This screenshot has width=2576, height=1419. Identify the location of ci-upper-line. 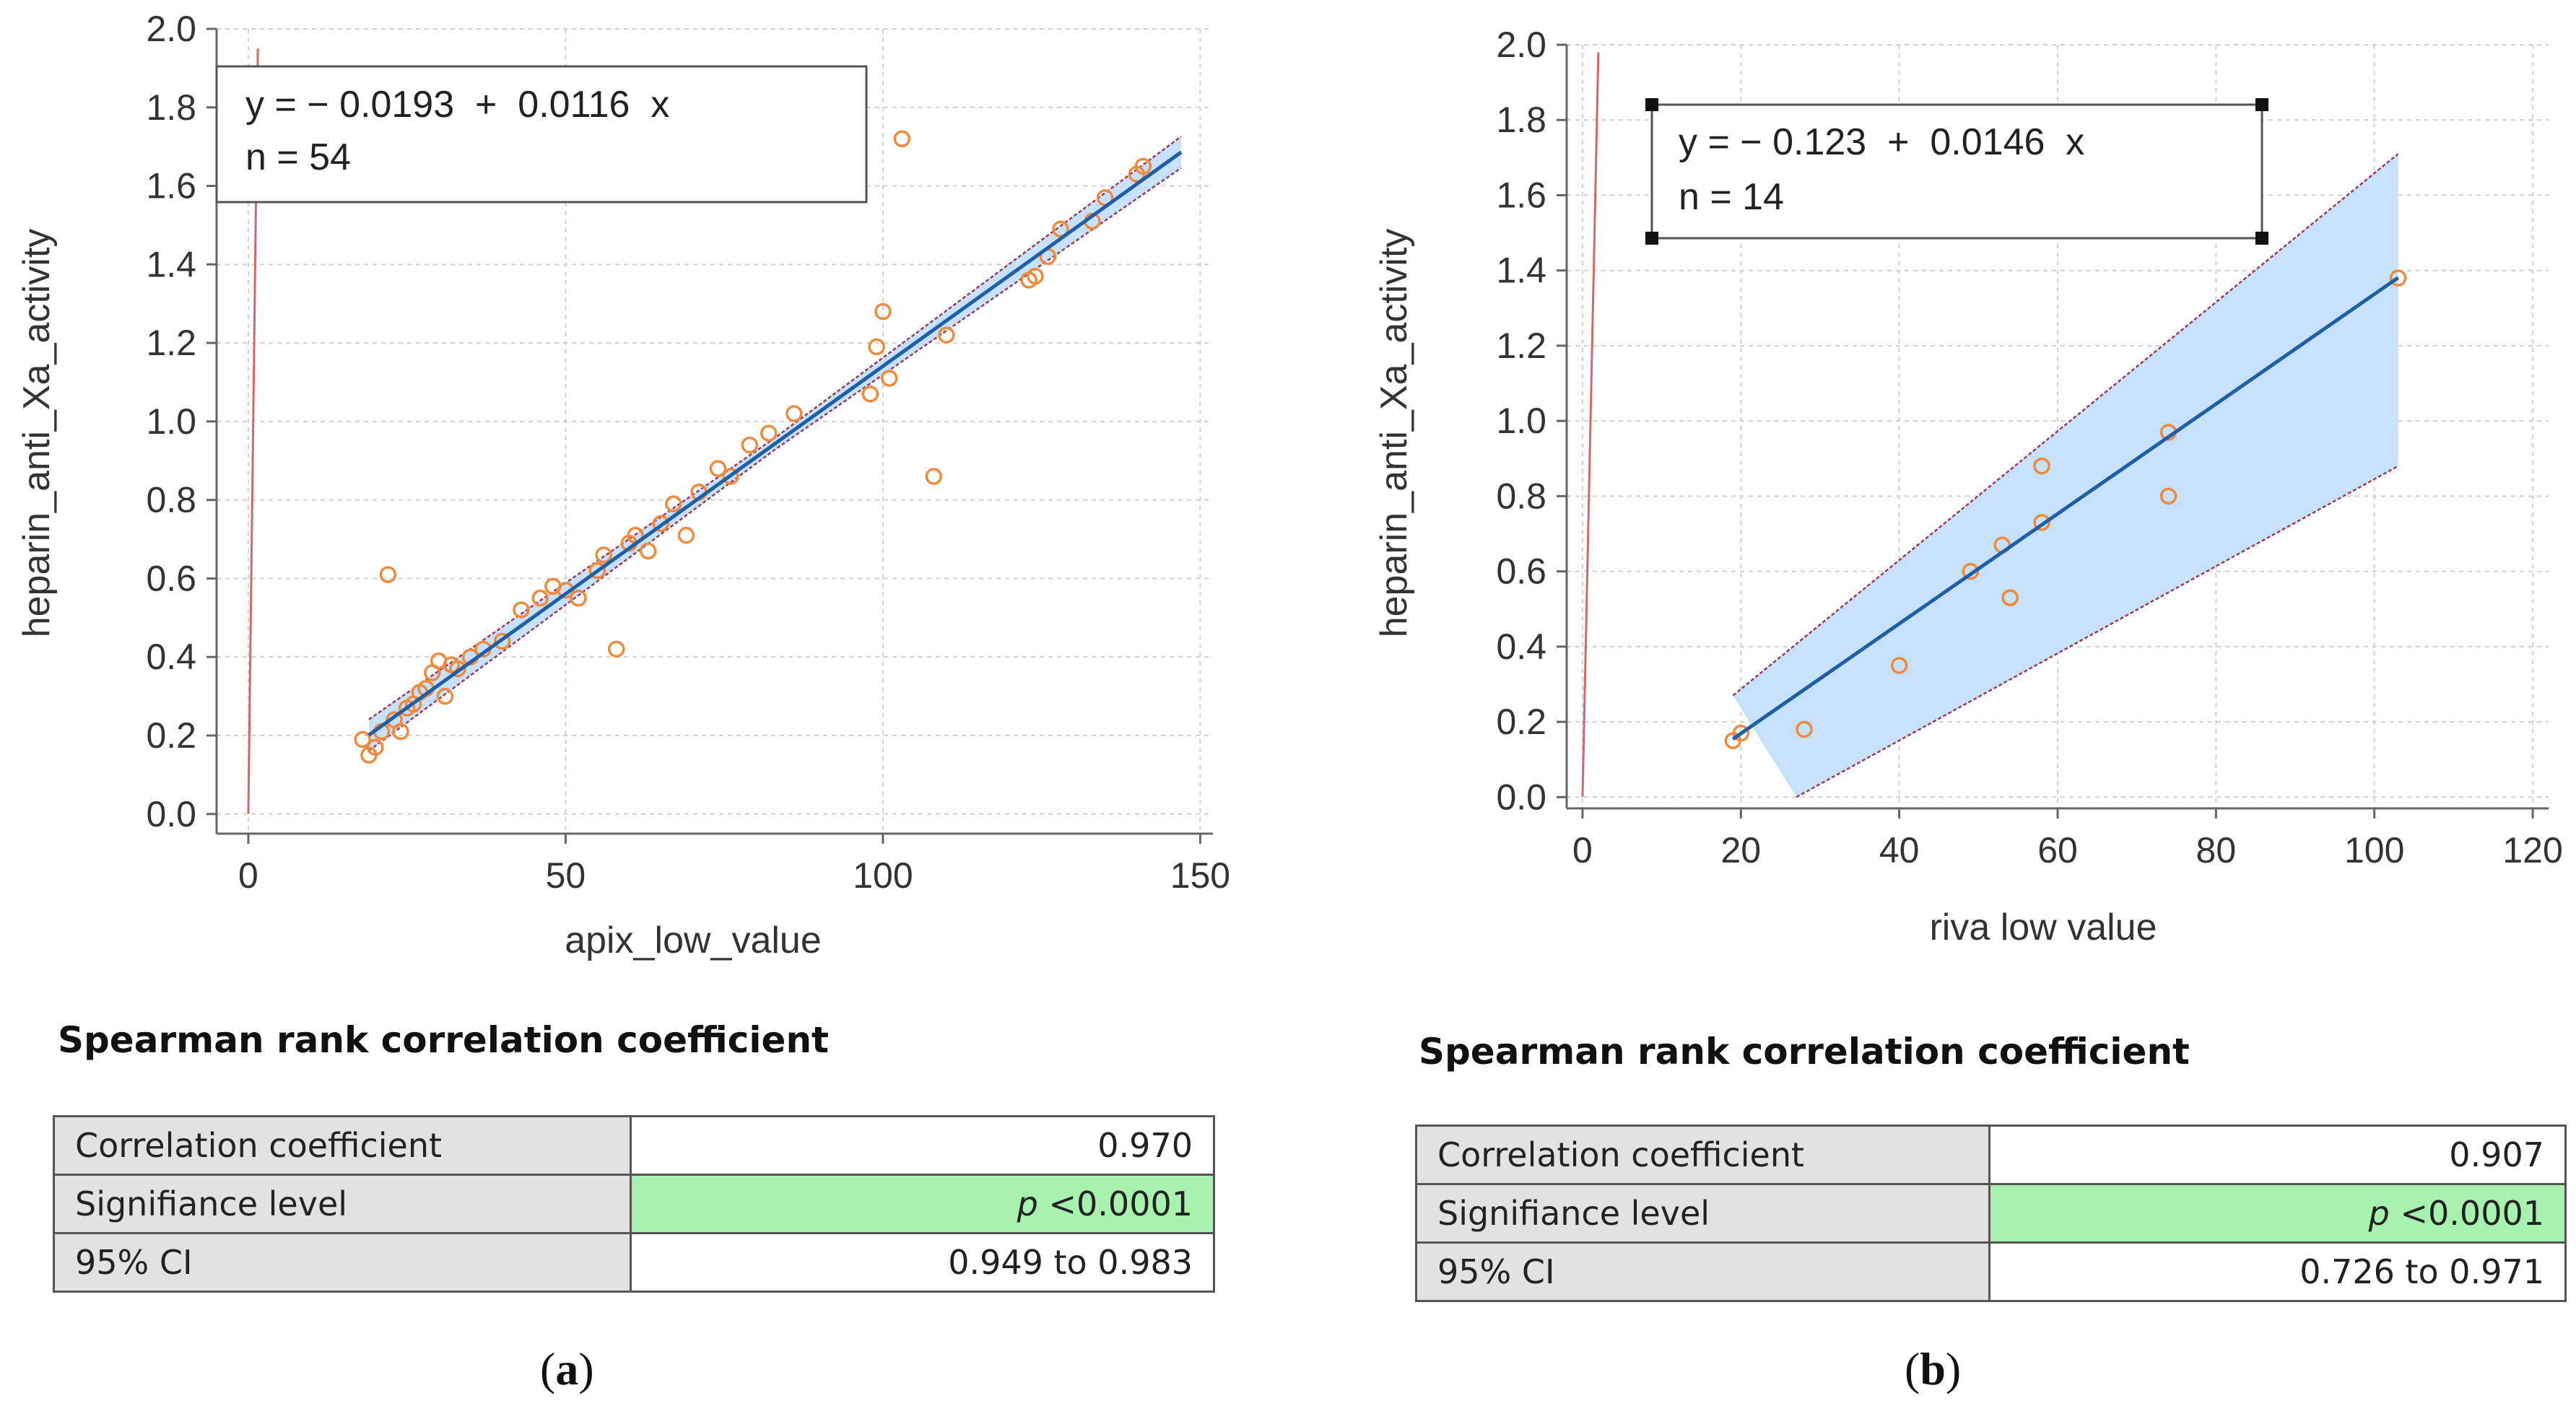
(2065, 425).